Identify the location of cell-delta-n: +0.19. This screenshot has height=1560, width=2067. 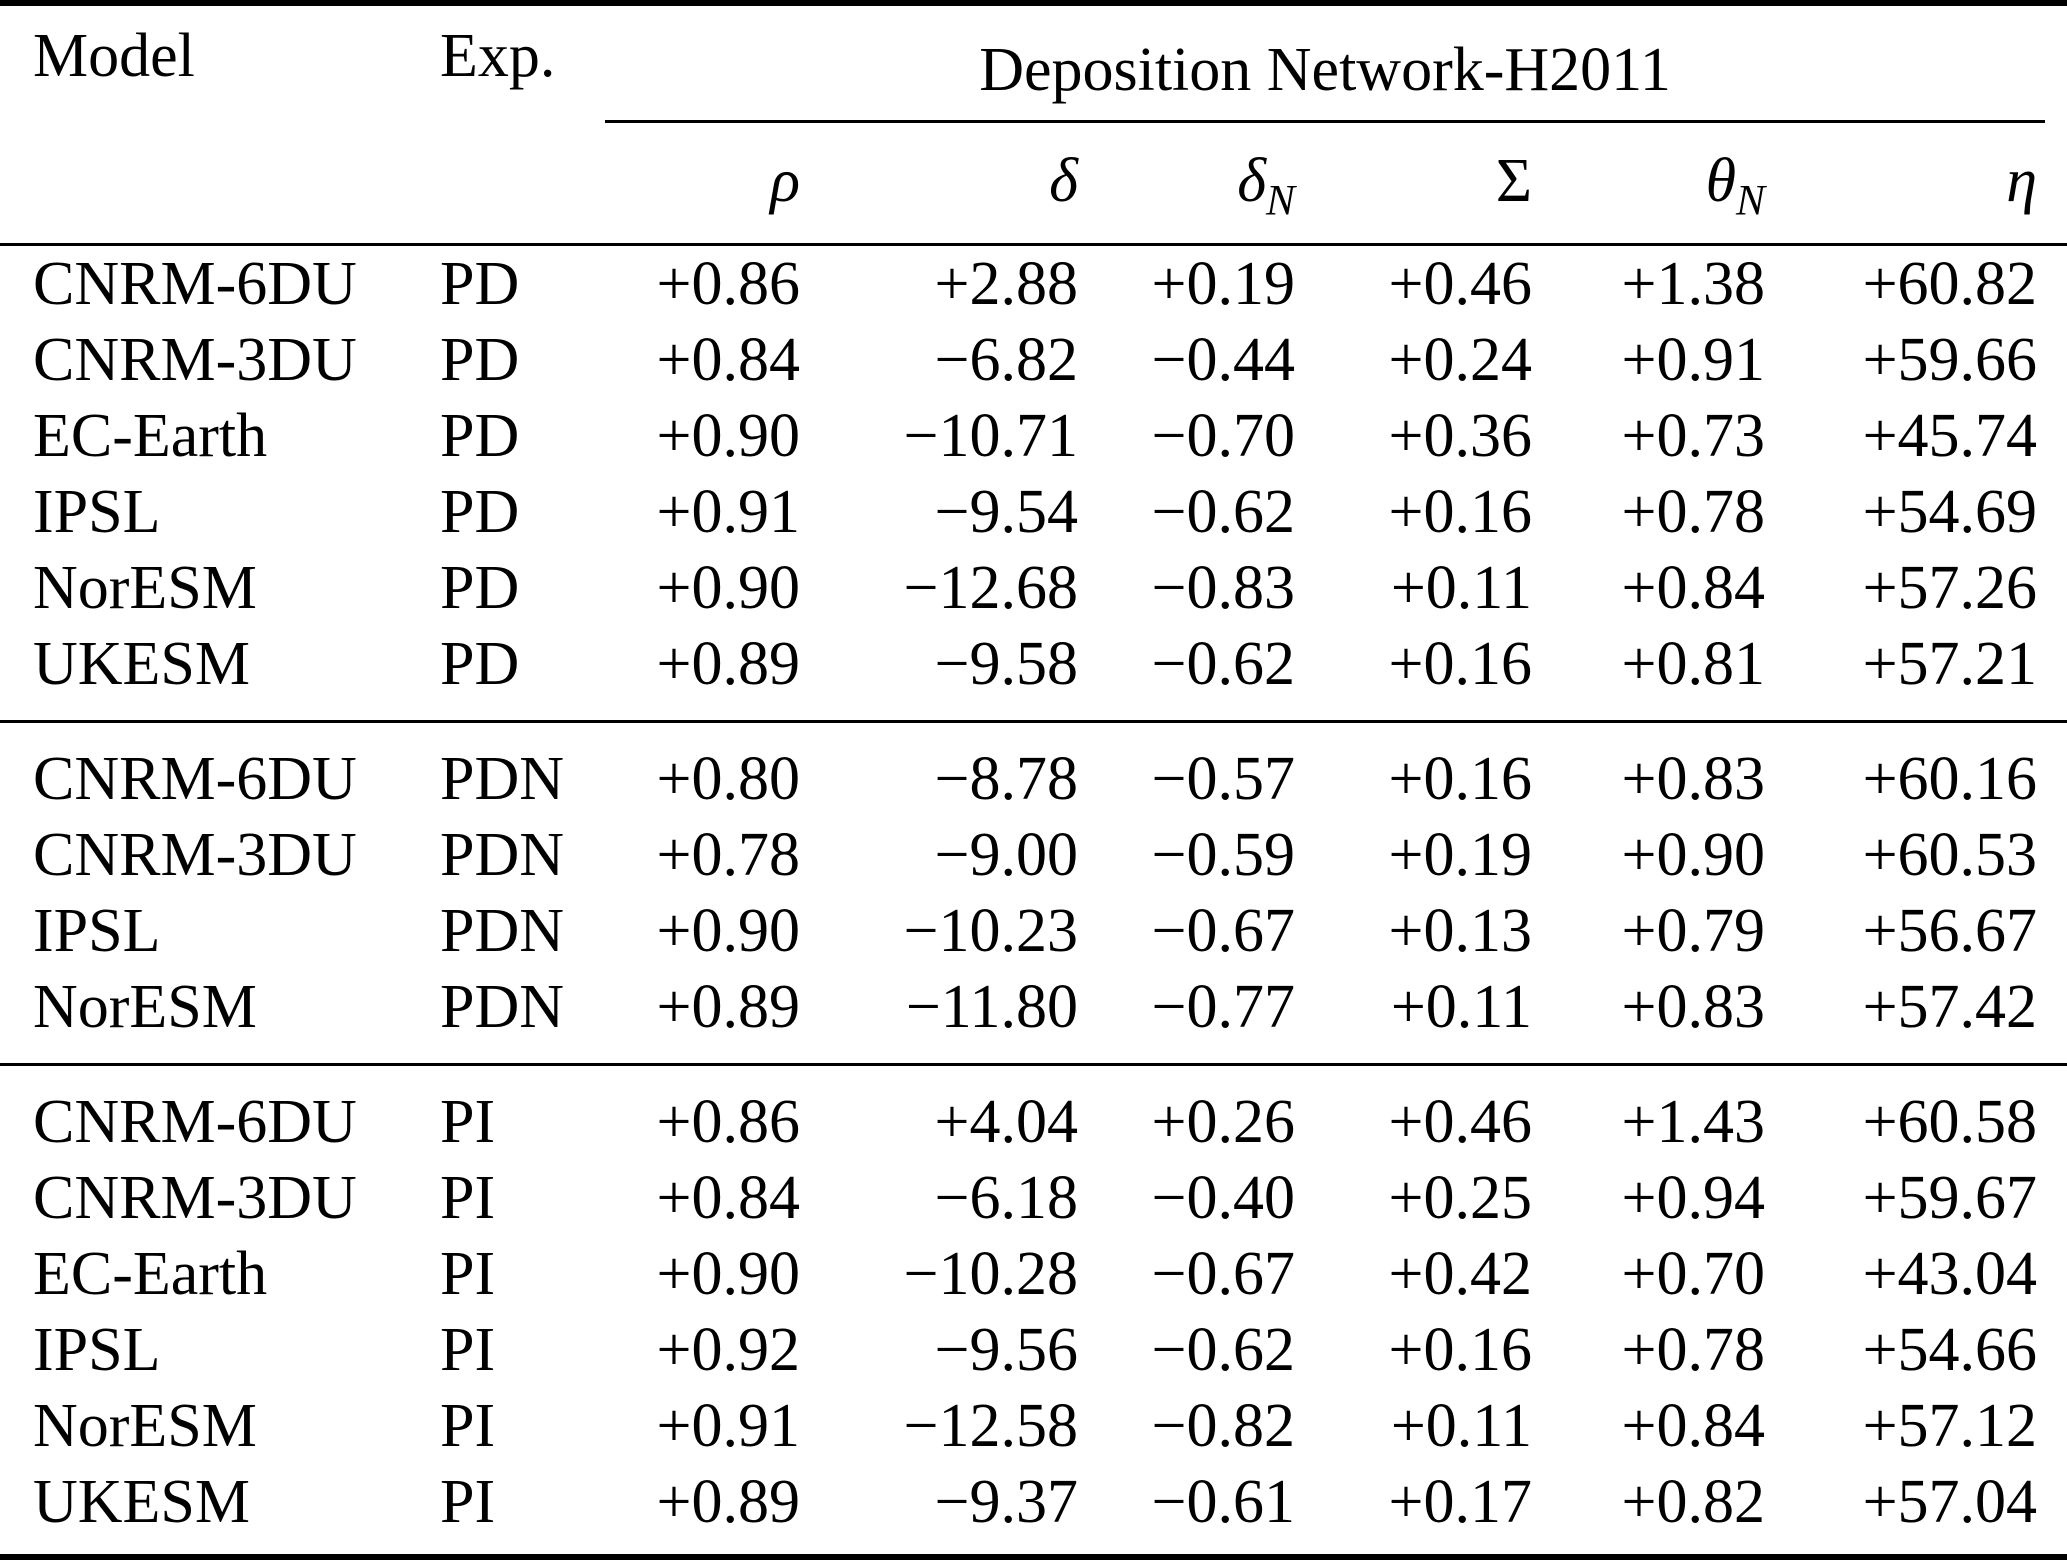
(1223, 284).